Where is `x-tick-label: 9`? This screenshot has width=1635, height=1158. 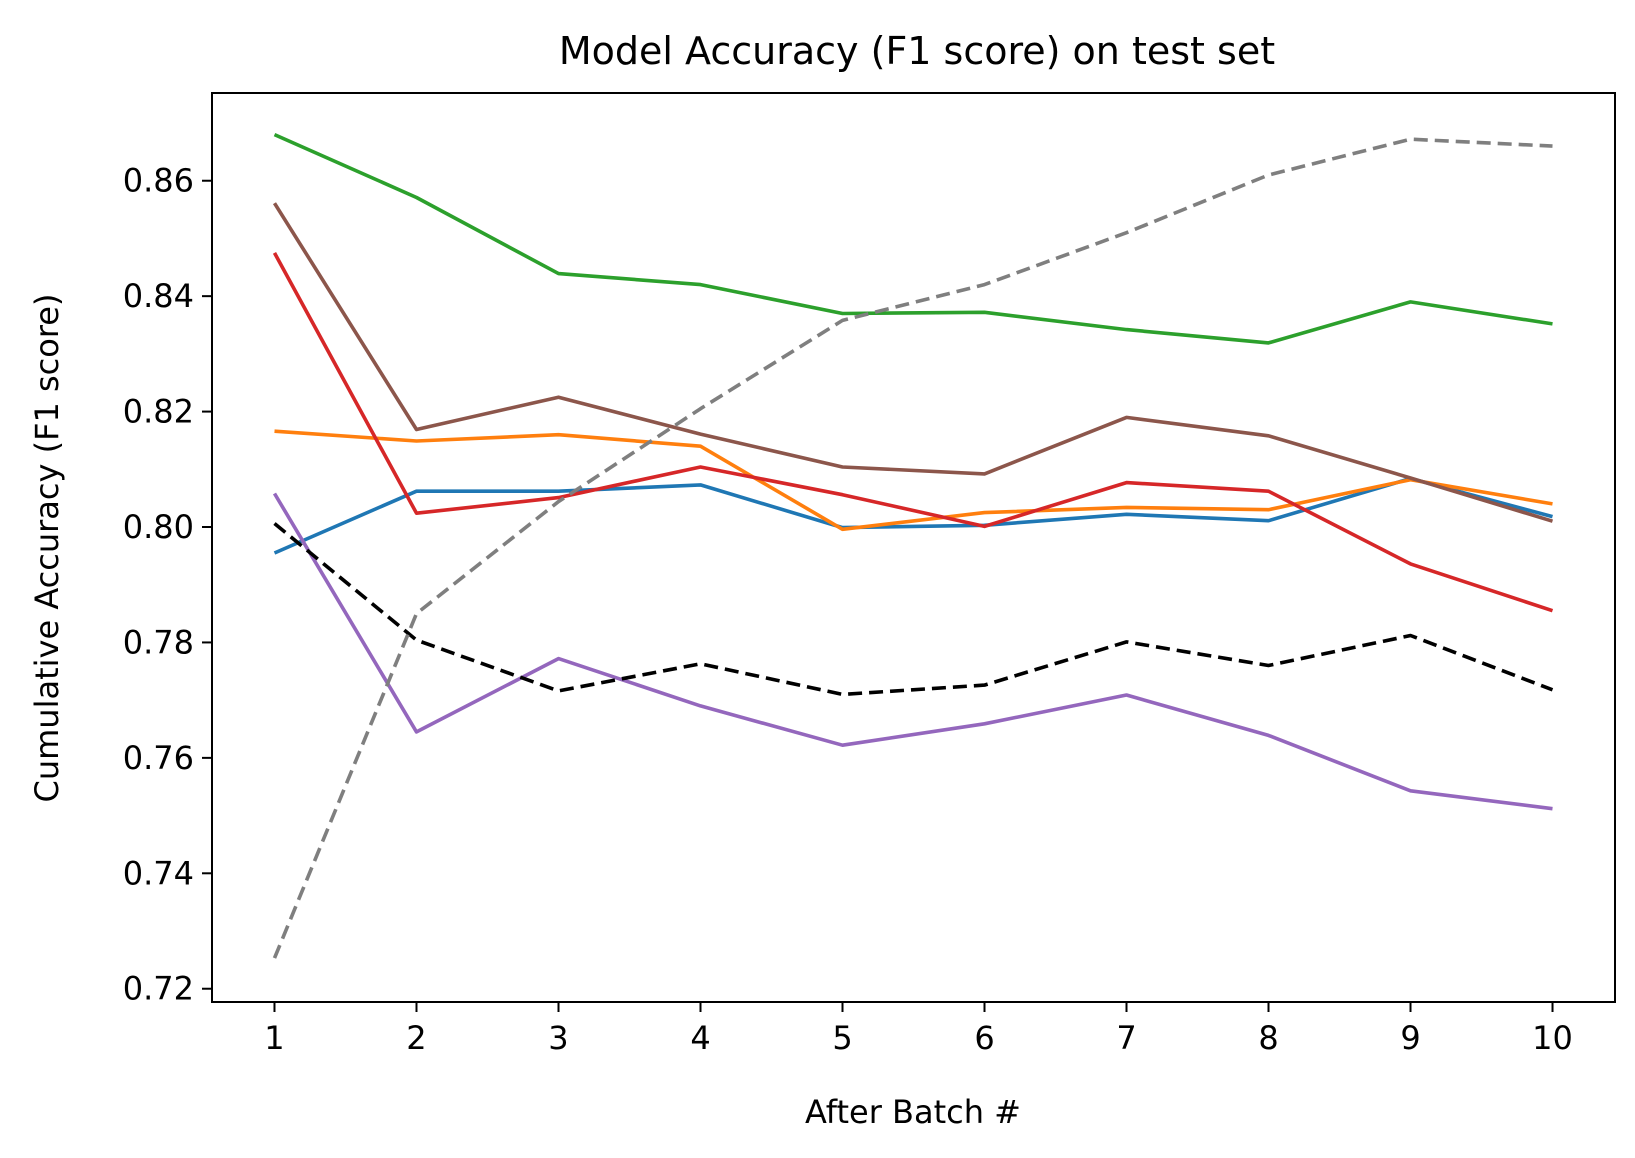
x-tick-label: 9 is located at coordinates (1410, 1038).